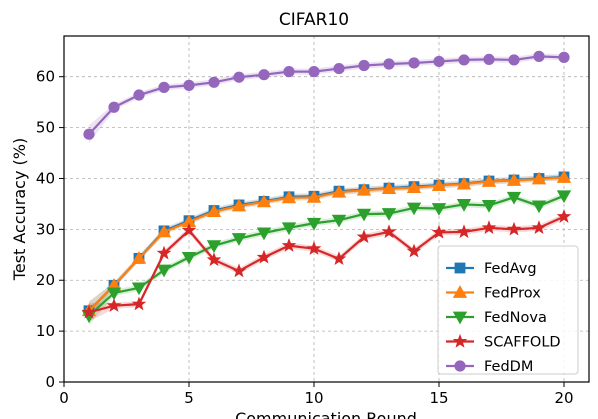 The image size is (598, 419). What do you see at coordinates (45, 77) in the screenshot?
I see `y-tick-label: 60` at bounding box center [45, 77].